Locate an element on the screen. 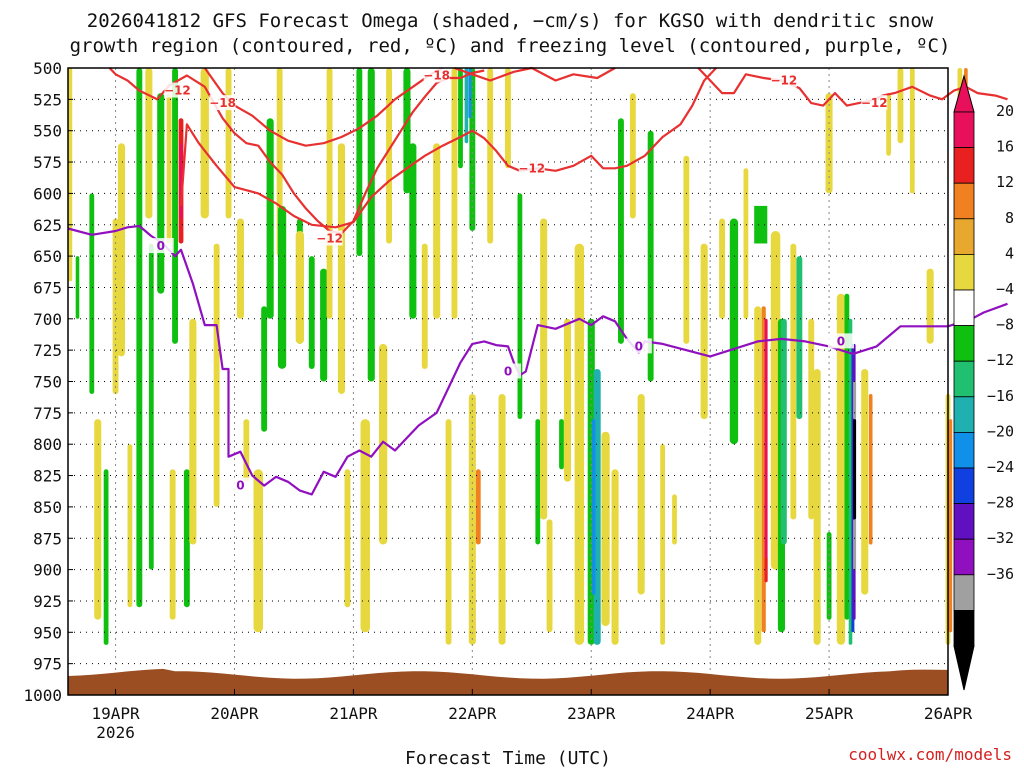 The width and height of the screenshot is (1024, 768). colorbar-tick-label: 4 is located at coordinates (1009, 253).